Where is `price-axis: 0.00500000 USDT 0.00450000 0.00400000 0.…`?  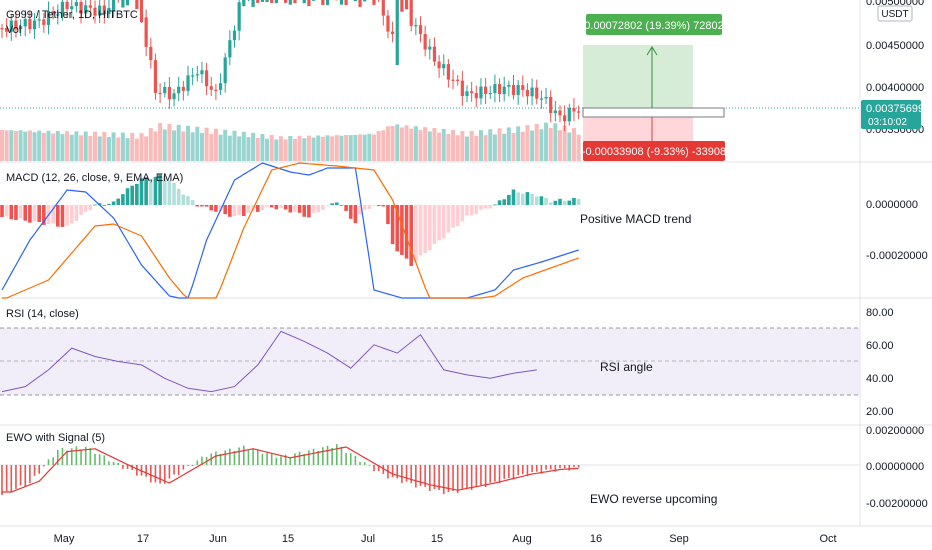
price-axis: 0.00500000 USDT 0.00450000 0.00400000 0.… is located at coordinates (892, 68).